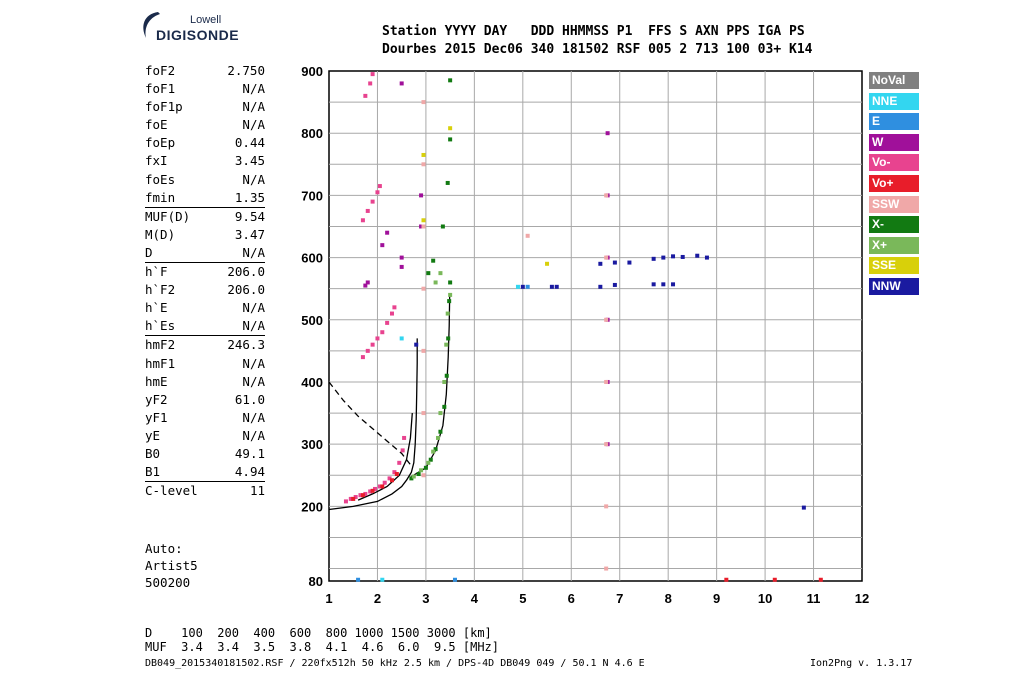 This screenshot has width=1024, height=679. Describe the element at coordinates (431, 386) in the screenshot. I see `curve-x-fit` at that location.